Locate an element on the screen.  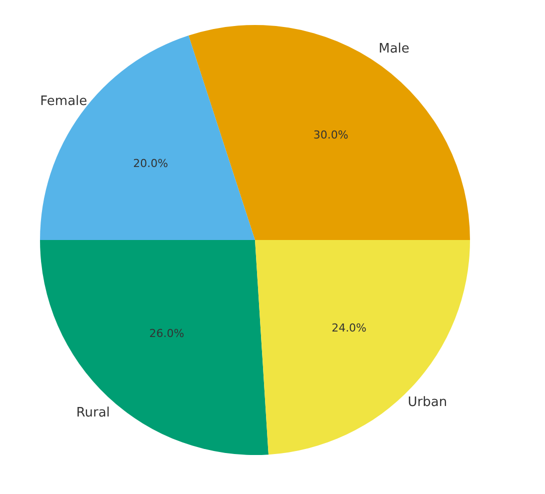
slice-label: Urban is located at coordinates (428, 402).